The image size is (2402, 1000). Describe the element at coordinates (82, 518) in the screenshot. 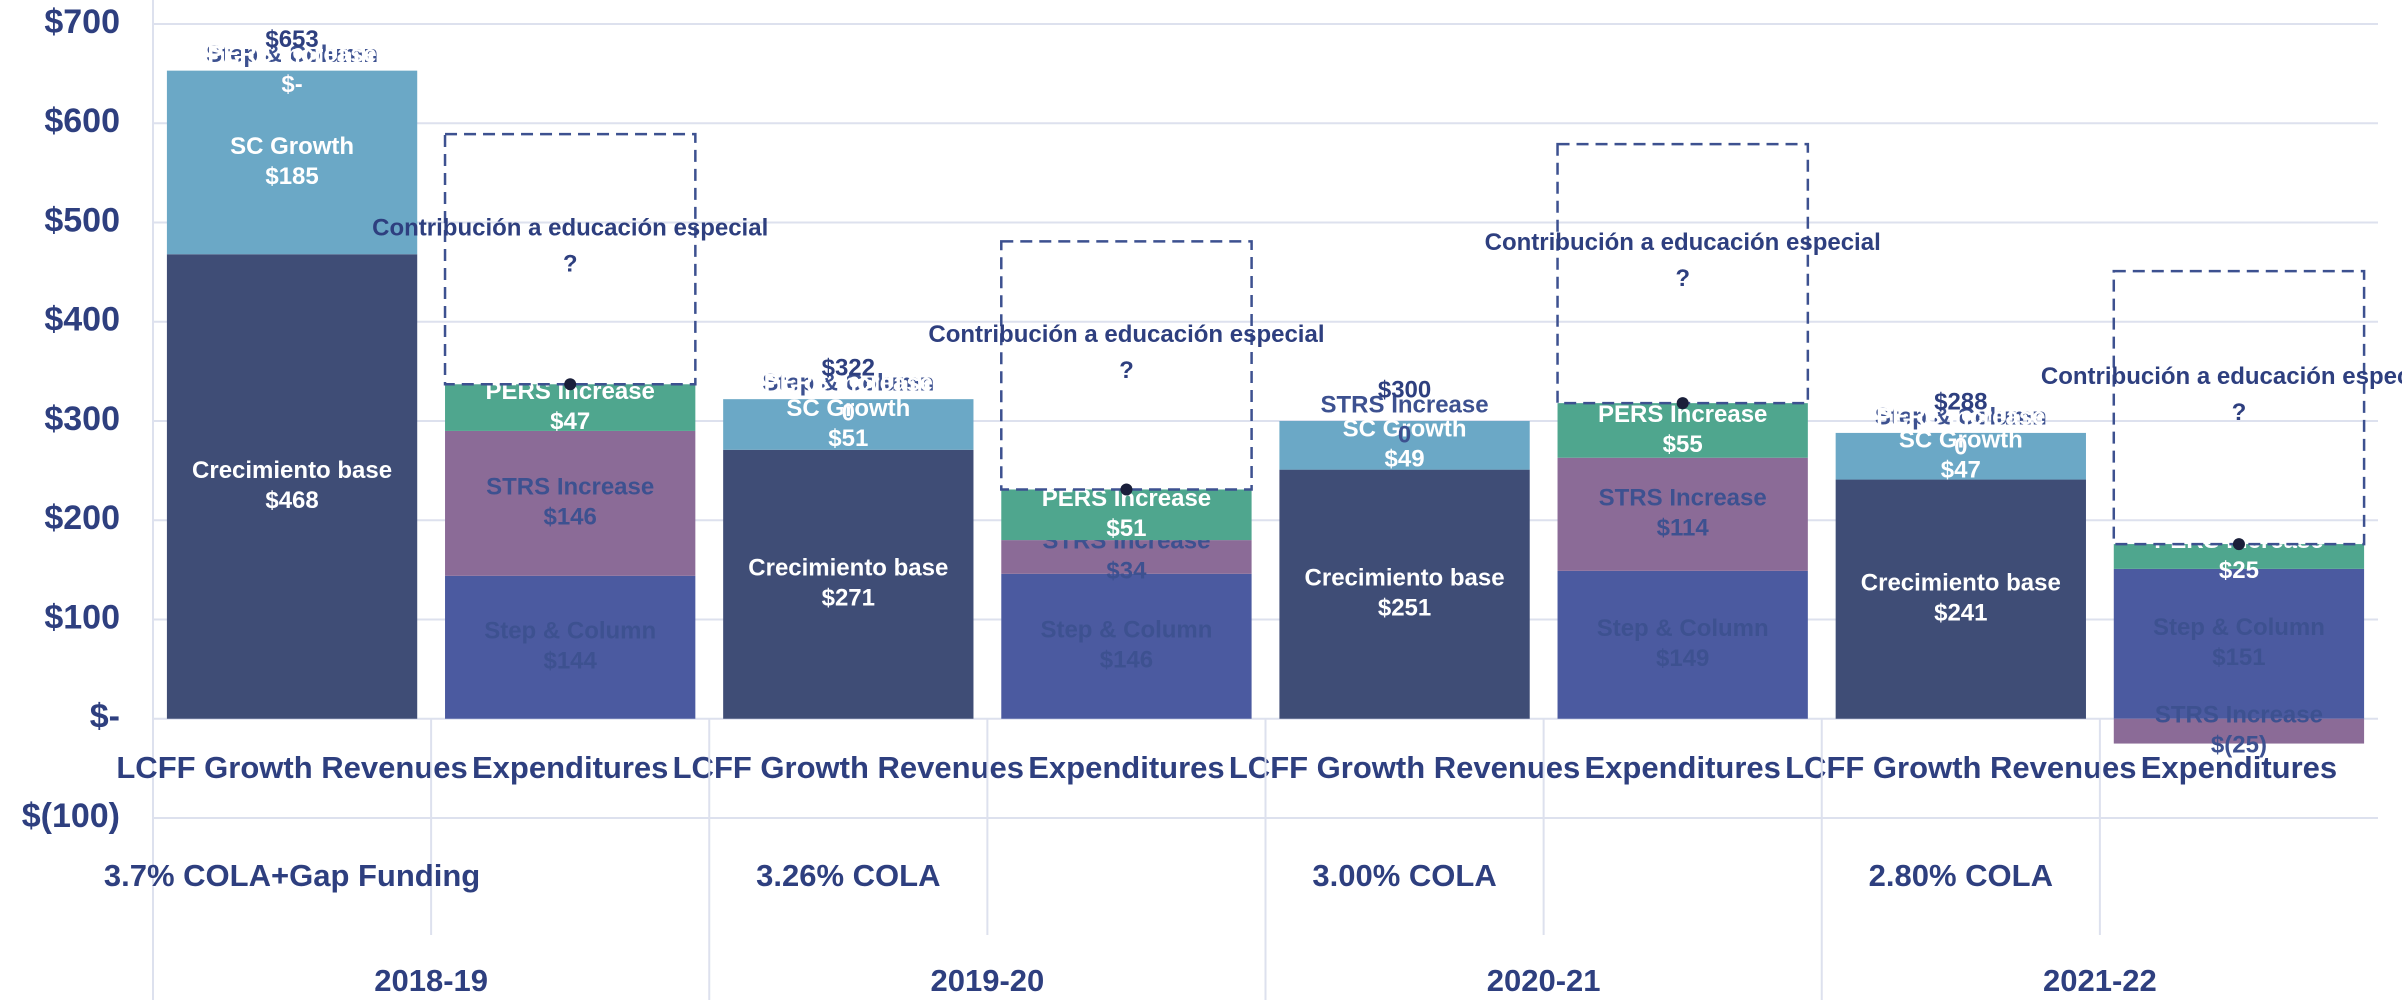

I see `y-tick-label: $200` at that location.